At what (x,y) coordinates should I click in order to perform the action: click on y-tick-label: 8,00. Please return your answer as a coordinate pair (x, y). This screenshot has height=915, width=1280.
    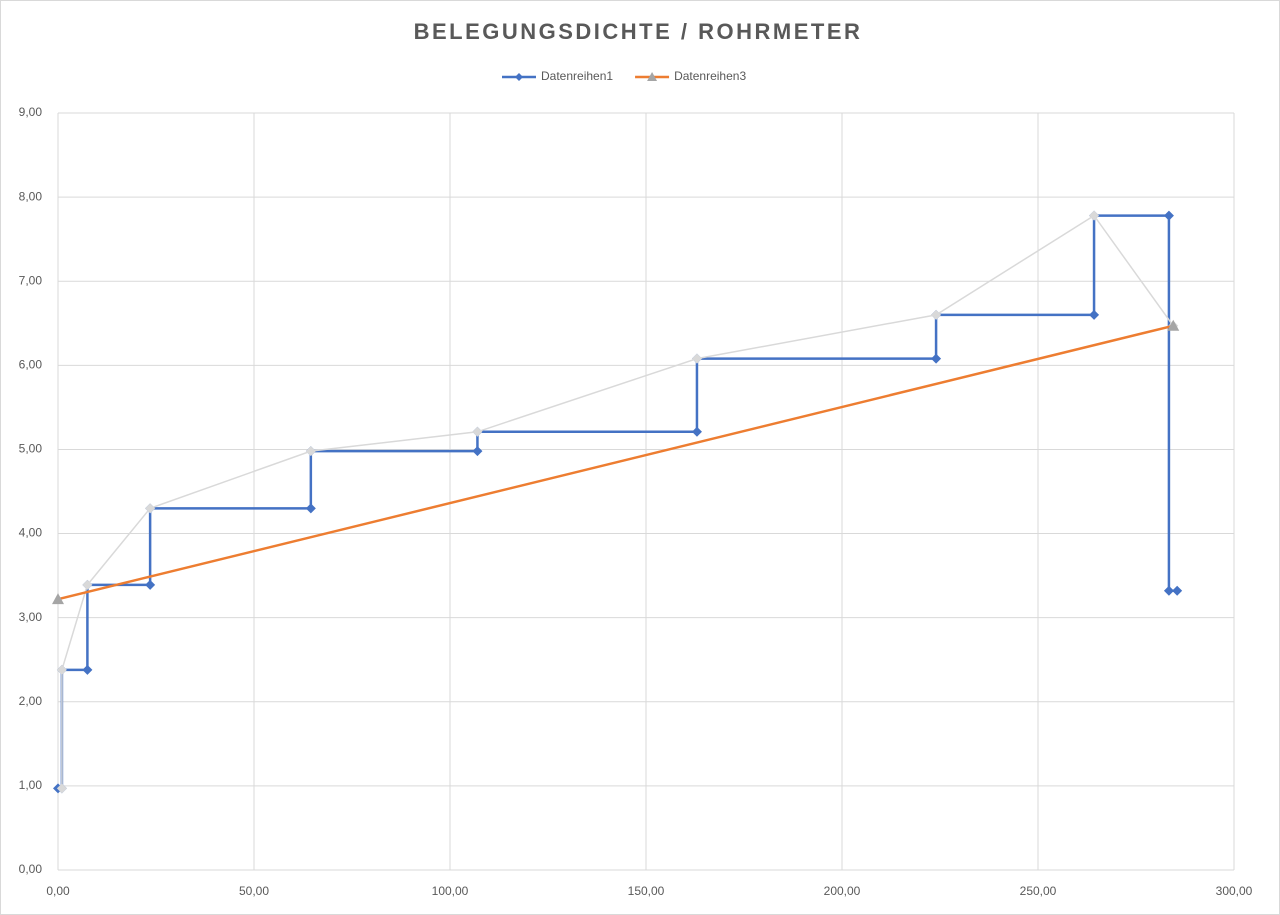
    Looking at the image, I should click on (31, 196).